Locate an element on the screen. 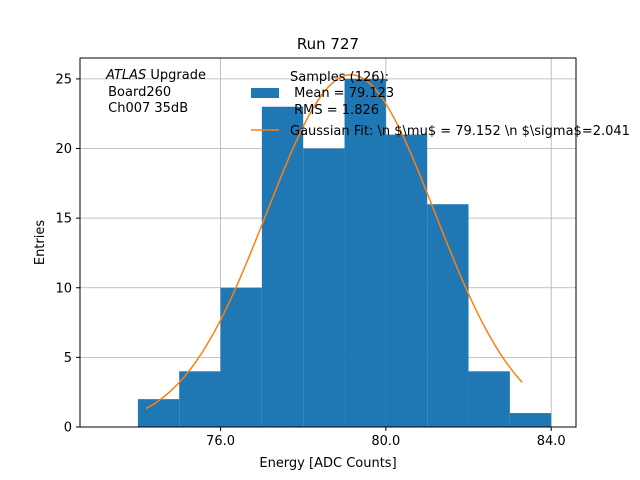 The width and height of the screenshot is (640, 480). x-tick-label-0: 76.0 is located at coordinates (220, 441).